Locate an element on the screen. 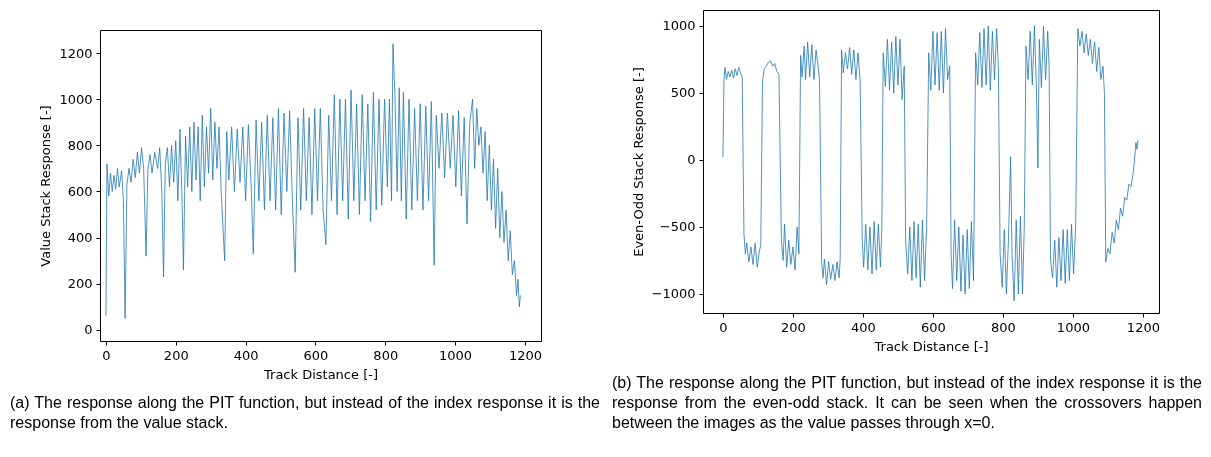 This screenshot has width=1211, height=457. y-axis-title: Even-Odd Stack Response [-] is located at coordinates (638, 162).